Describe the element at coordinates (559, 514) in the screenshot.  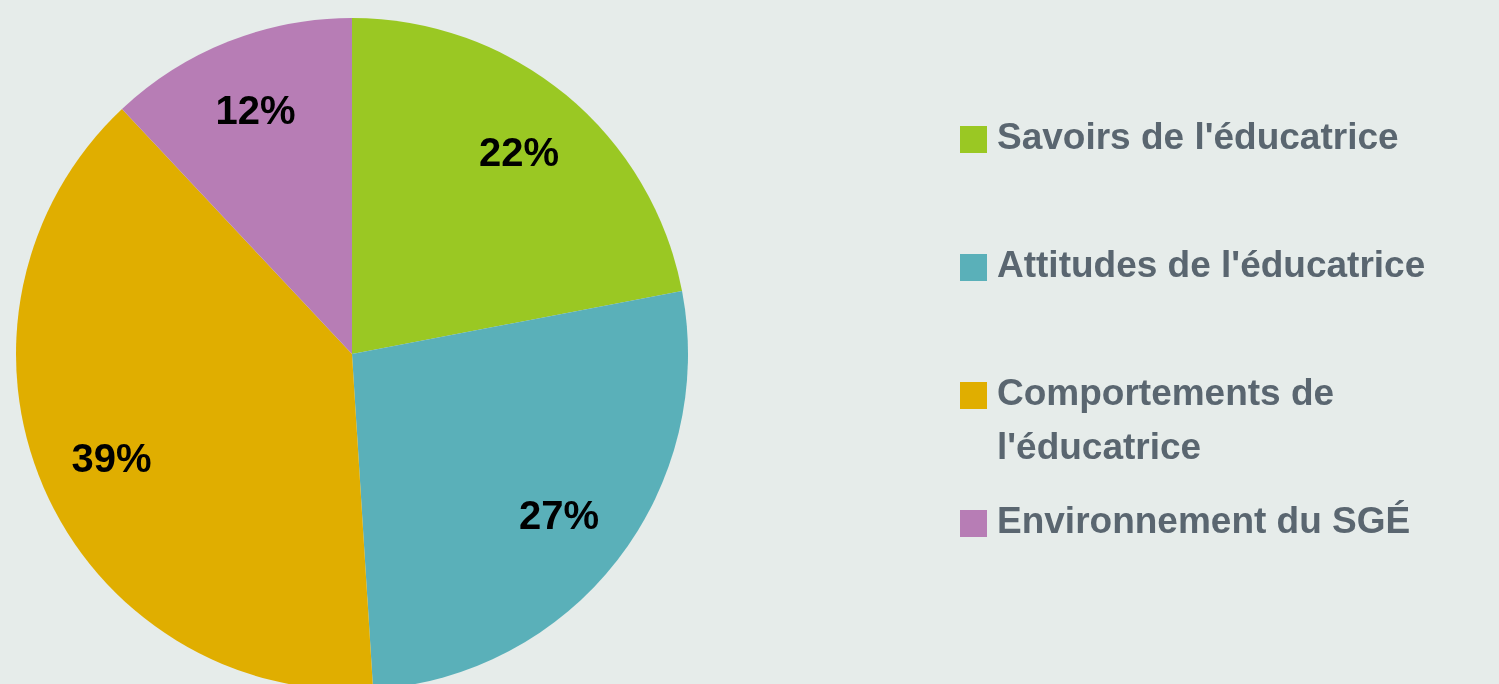
I see `data-label: 27%` at that location.